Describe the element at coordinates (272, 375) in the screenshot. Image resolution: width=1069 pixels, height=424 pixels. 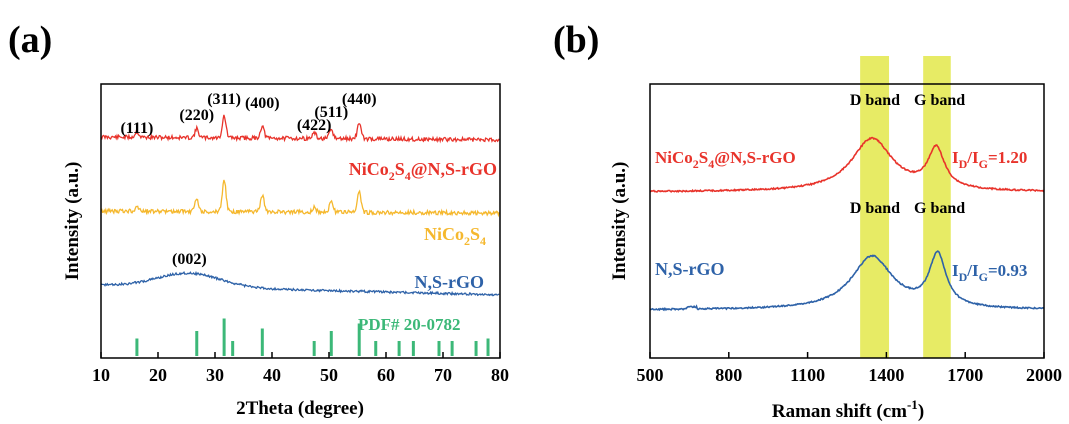
I see `x-tick-label-a: 40` at that location.